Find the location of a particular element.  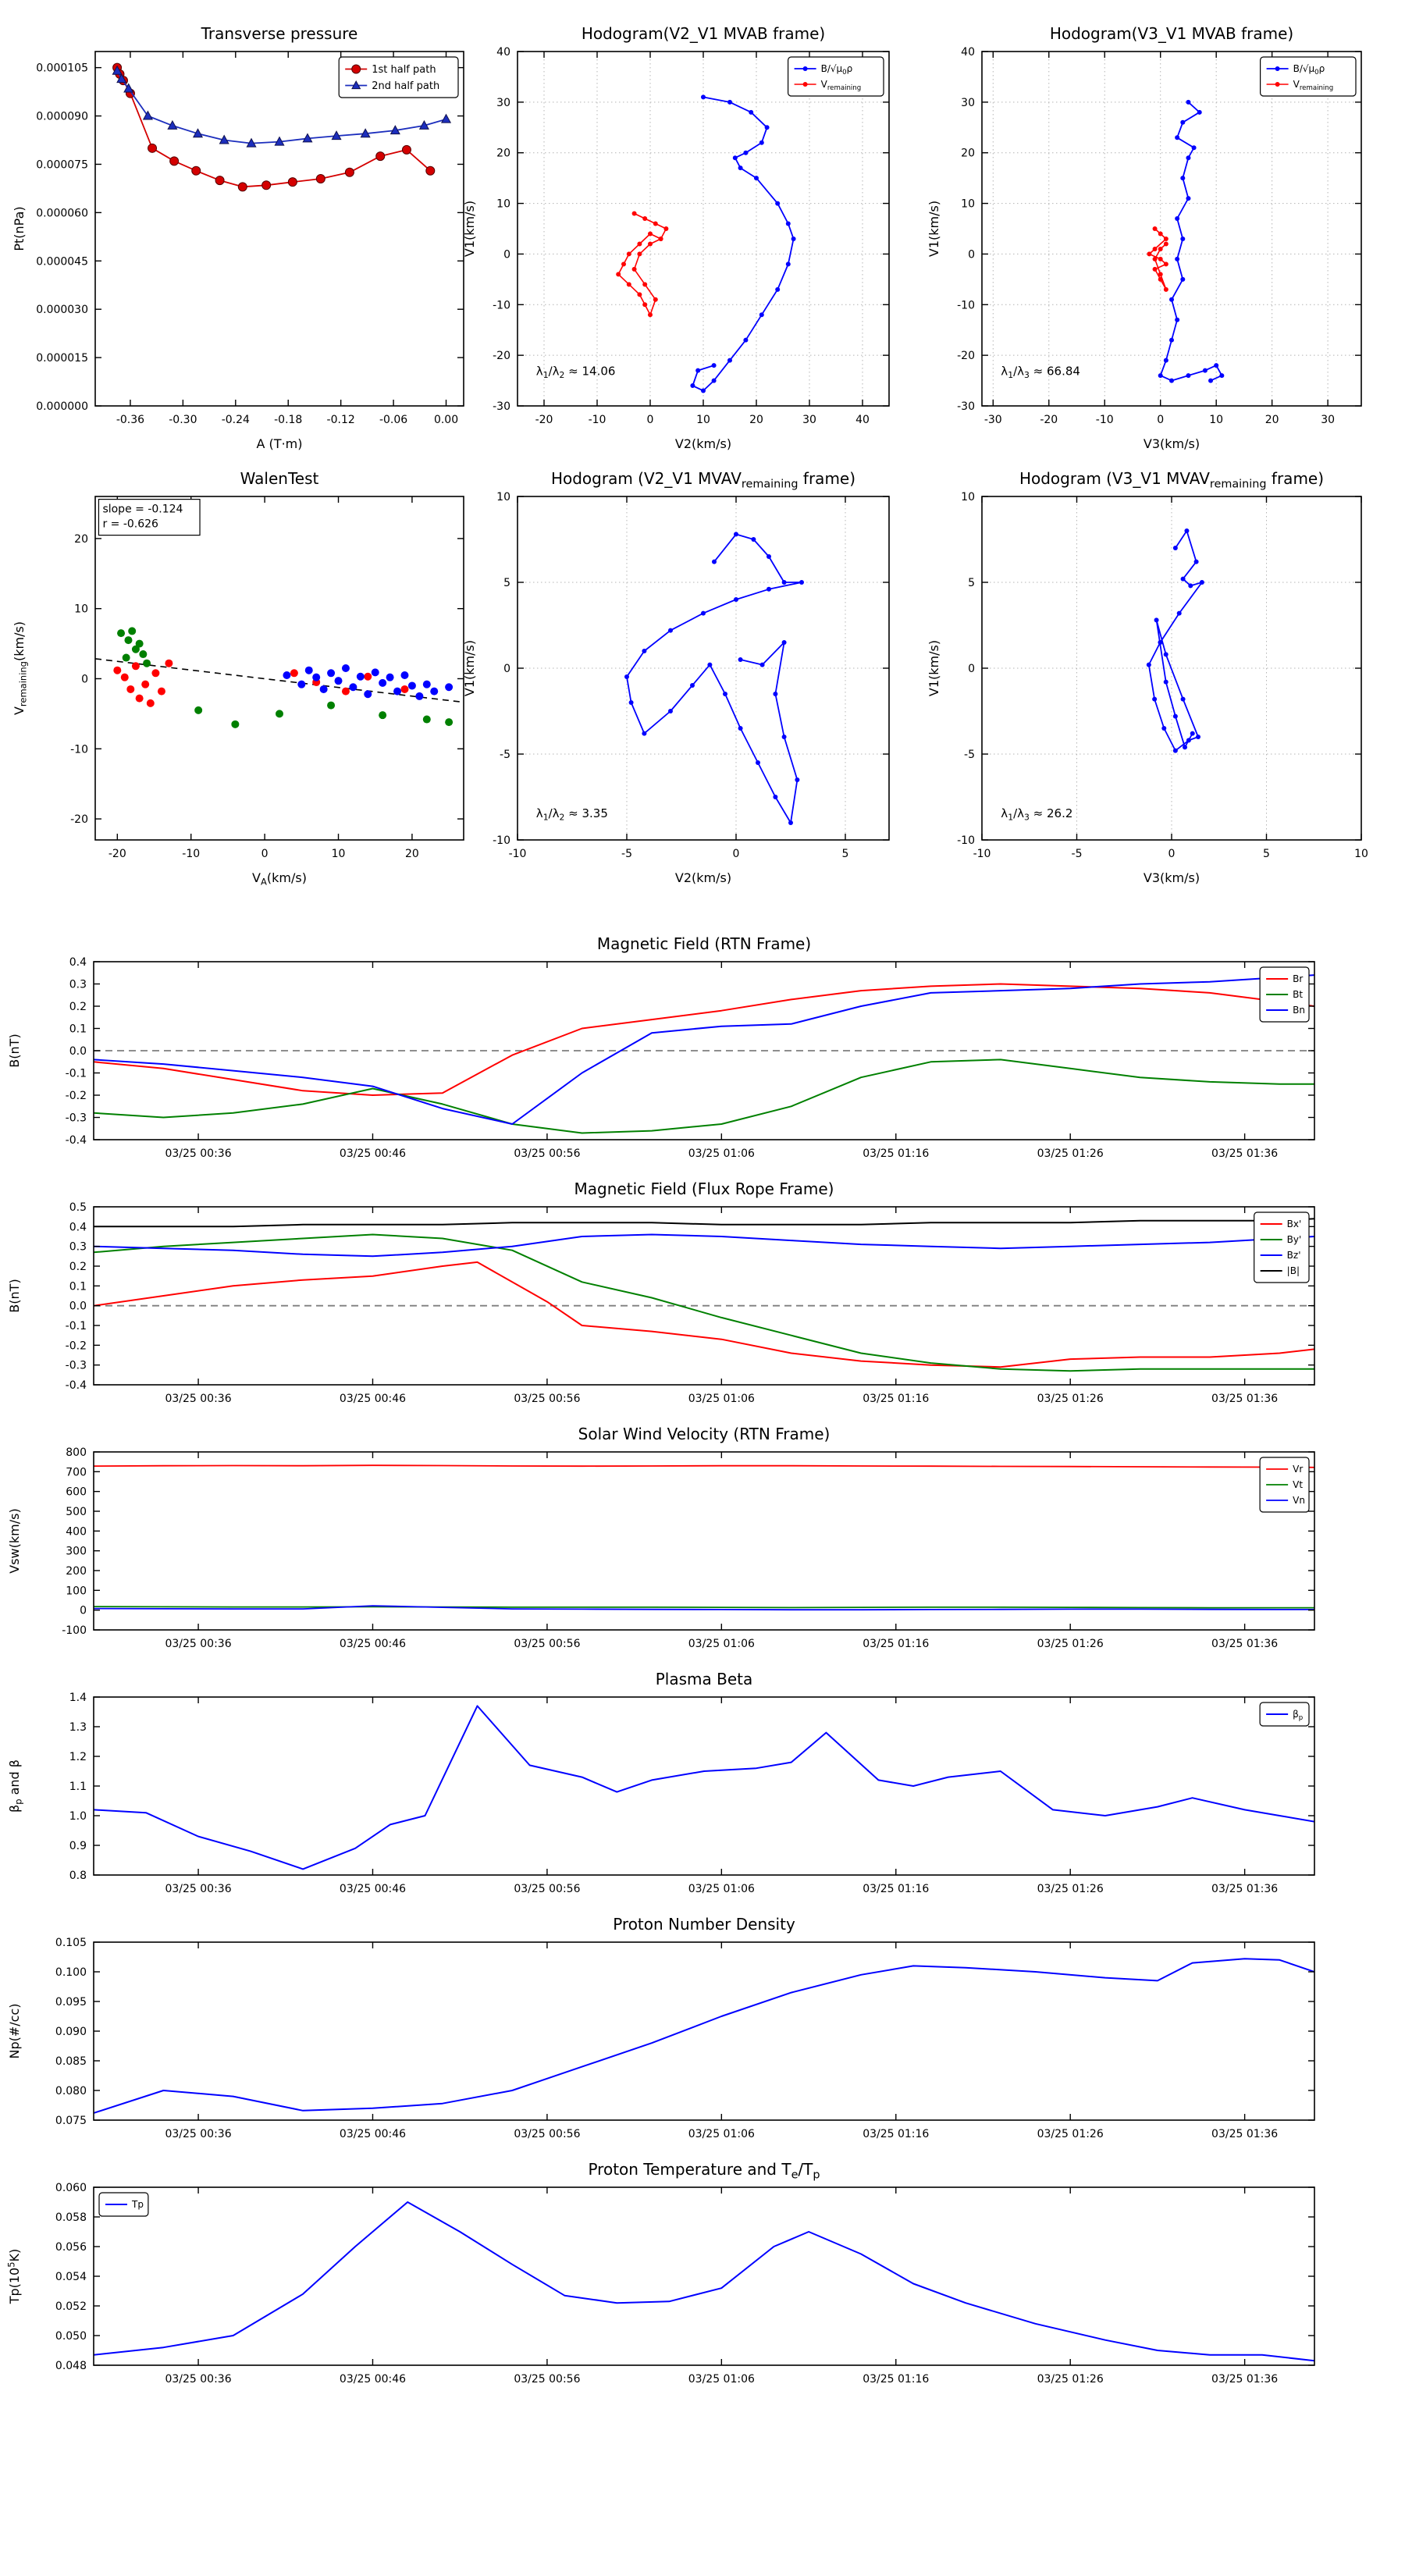

tp-title: Proton Temperature and Te/Tp is located at coordinates (704, 2170).